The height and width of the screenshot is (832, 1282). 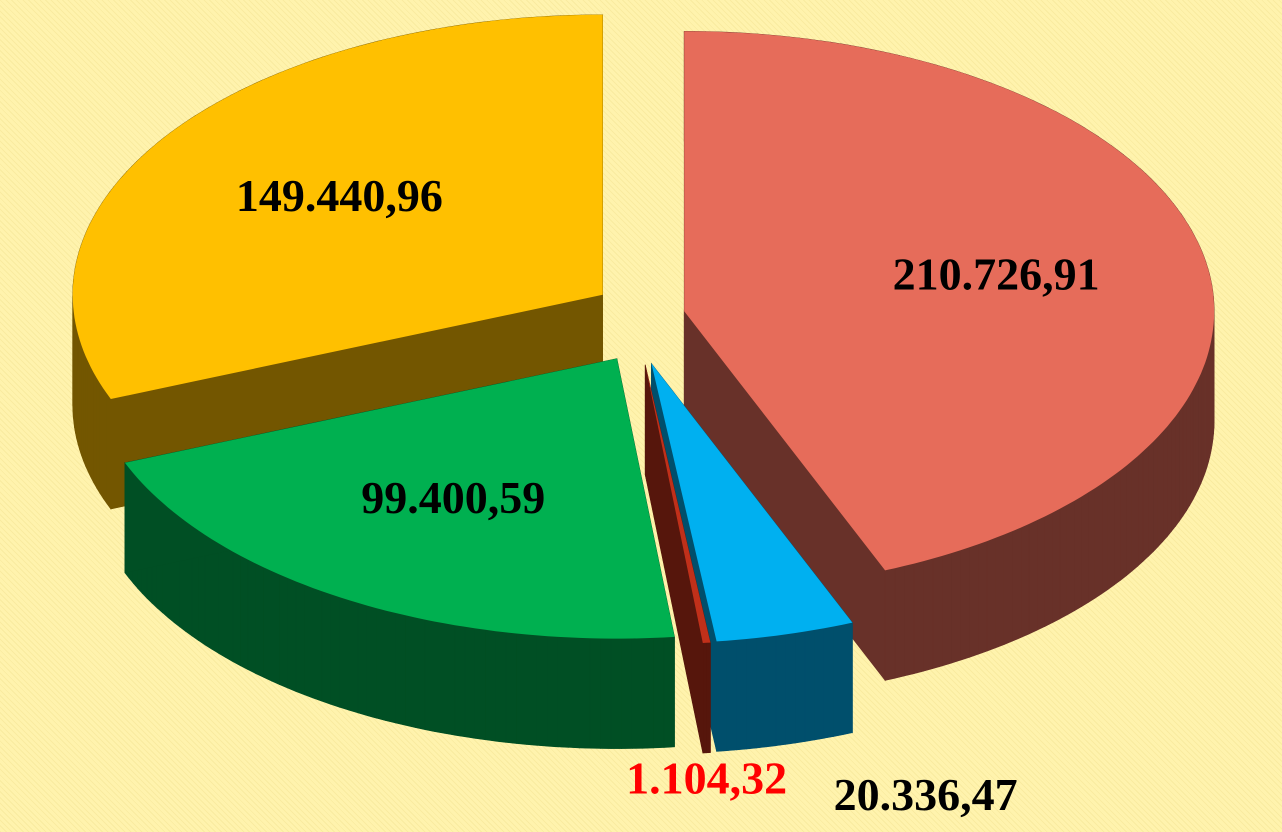 I want to click on data-label: 99.400,59, so click(x=453, y=497).